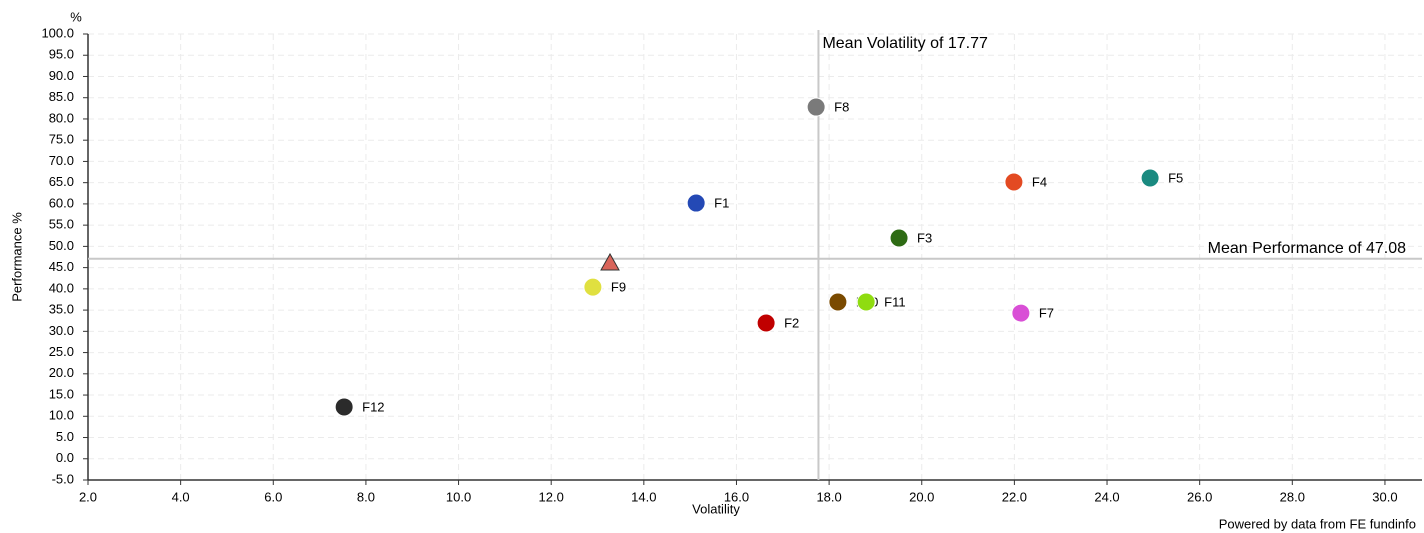  I want to click on x-tick-label: 4.0, so click(181, 496).